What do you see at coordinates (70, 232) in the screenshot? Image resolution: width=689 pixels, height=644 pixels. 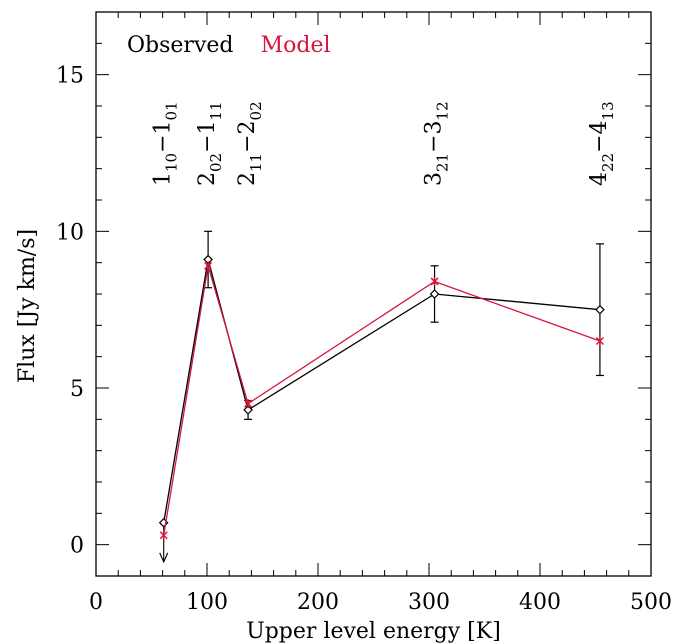 I see `y-tick-label: 10` at bounding box center [70, 232].